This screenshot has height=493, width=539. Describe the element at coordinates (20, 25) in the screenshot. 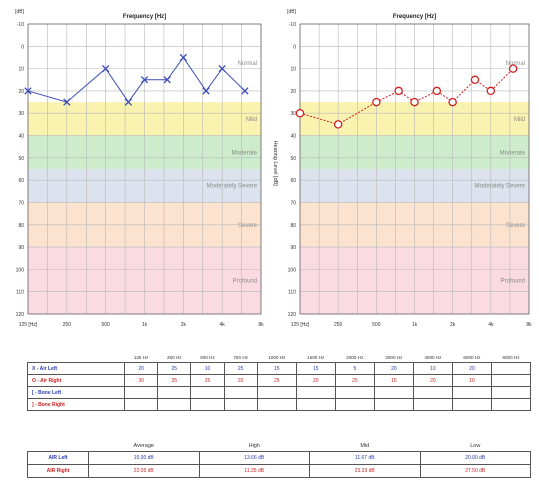

I see `y-tick-label: -10` at that location.